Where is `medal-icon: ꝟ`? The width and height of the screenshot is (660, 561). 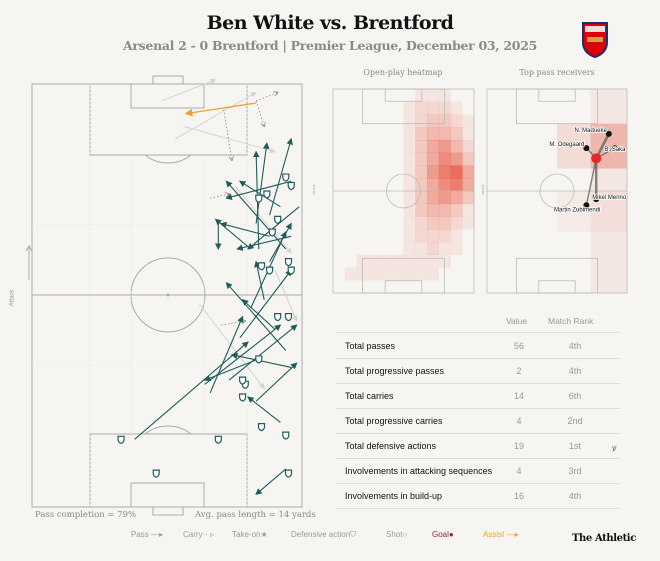 medal-icon: ꝟ is located at coordinates (614, 448).